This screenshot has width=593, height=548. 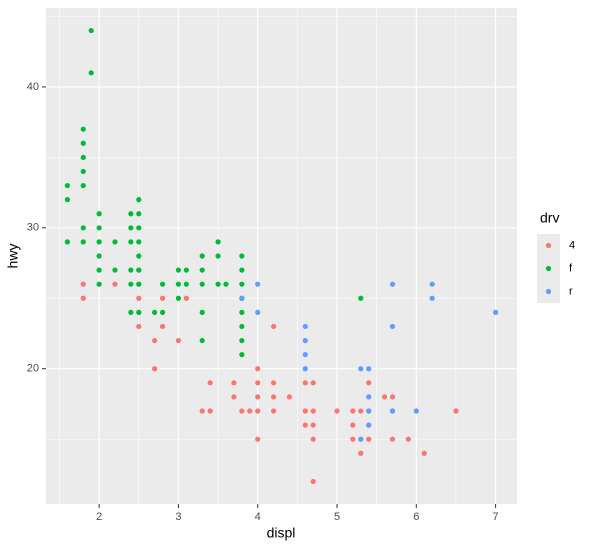 What do you see at coordinates (99, 517) in the screenshot?
I see `x-tick-label: 2` at bounding box center [99, 517].